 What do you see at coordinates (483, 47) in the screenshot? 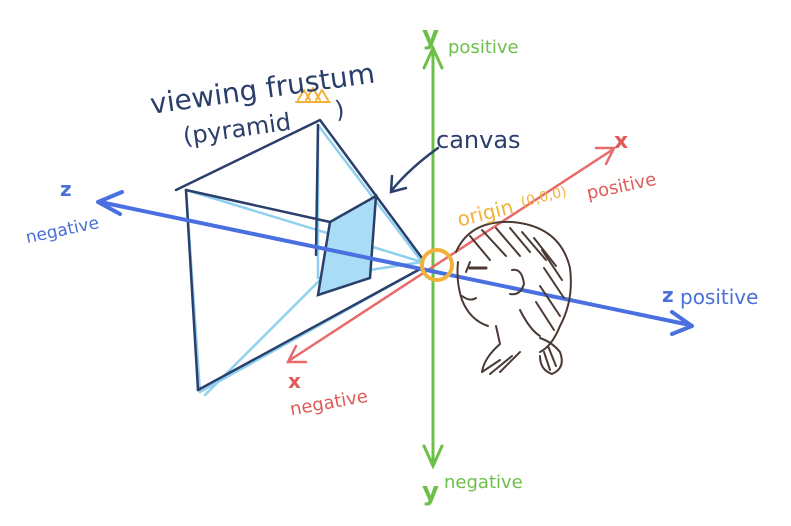
I see `y-positive-label: positive` at bounding box center [483, 47].